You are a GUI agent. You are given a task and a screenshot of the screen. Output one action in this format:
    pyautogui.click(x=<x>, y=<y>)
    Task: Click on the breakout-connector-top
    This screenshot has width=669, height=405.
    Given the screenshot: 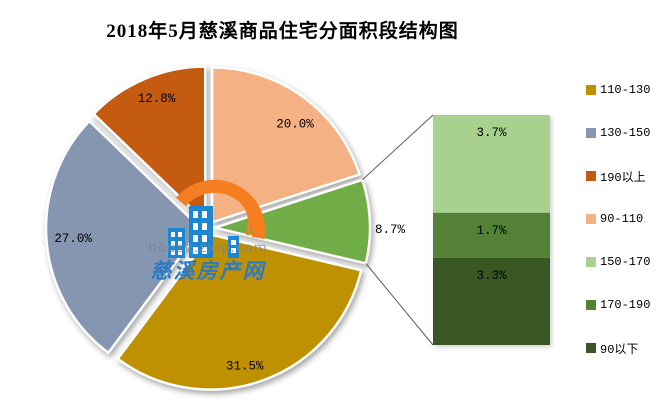 What is the action you would take?
    pyautogui.click(x=398, y=147)
    